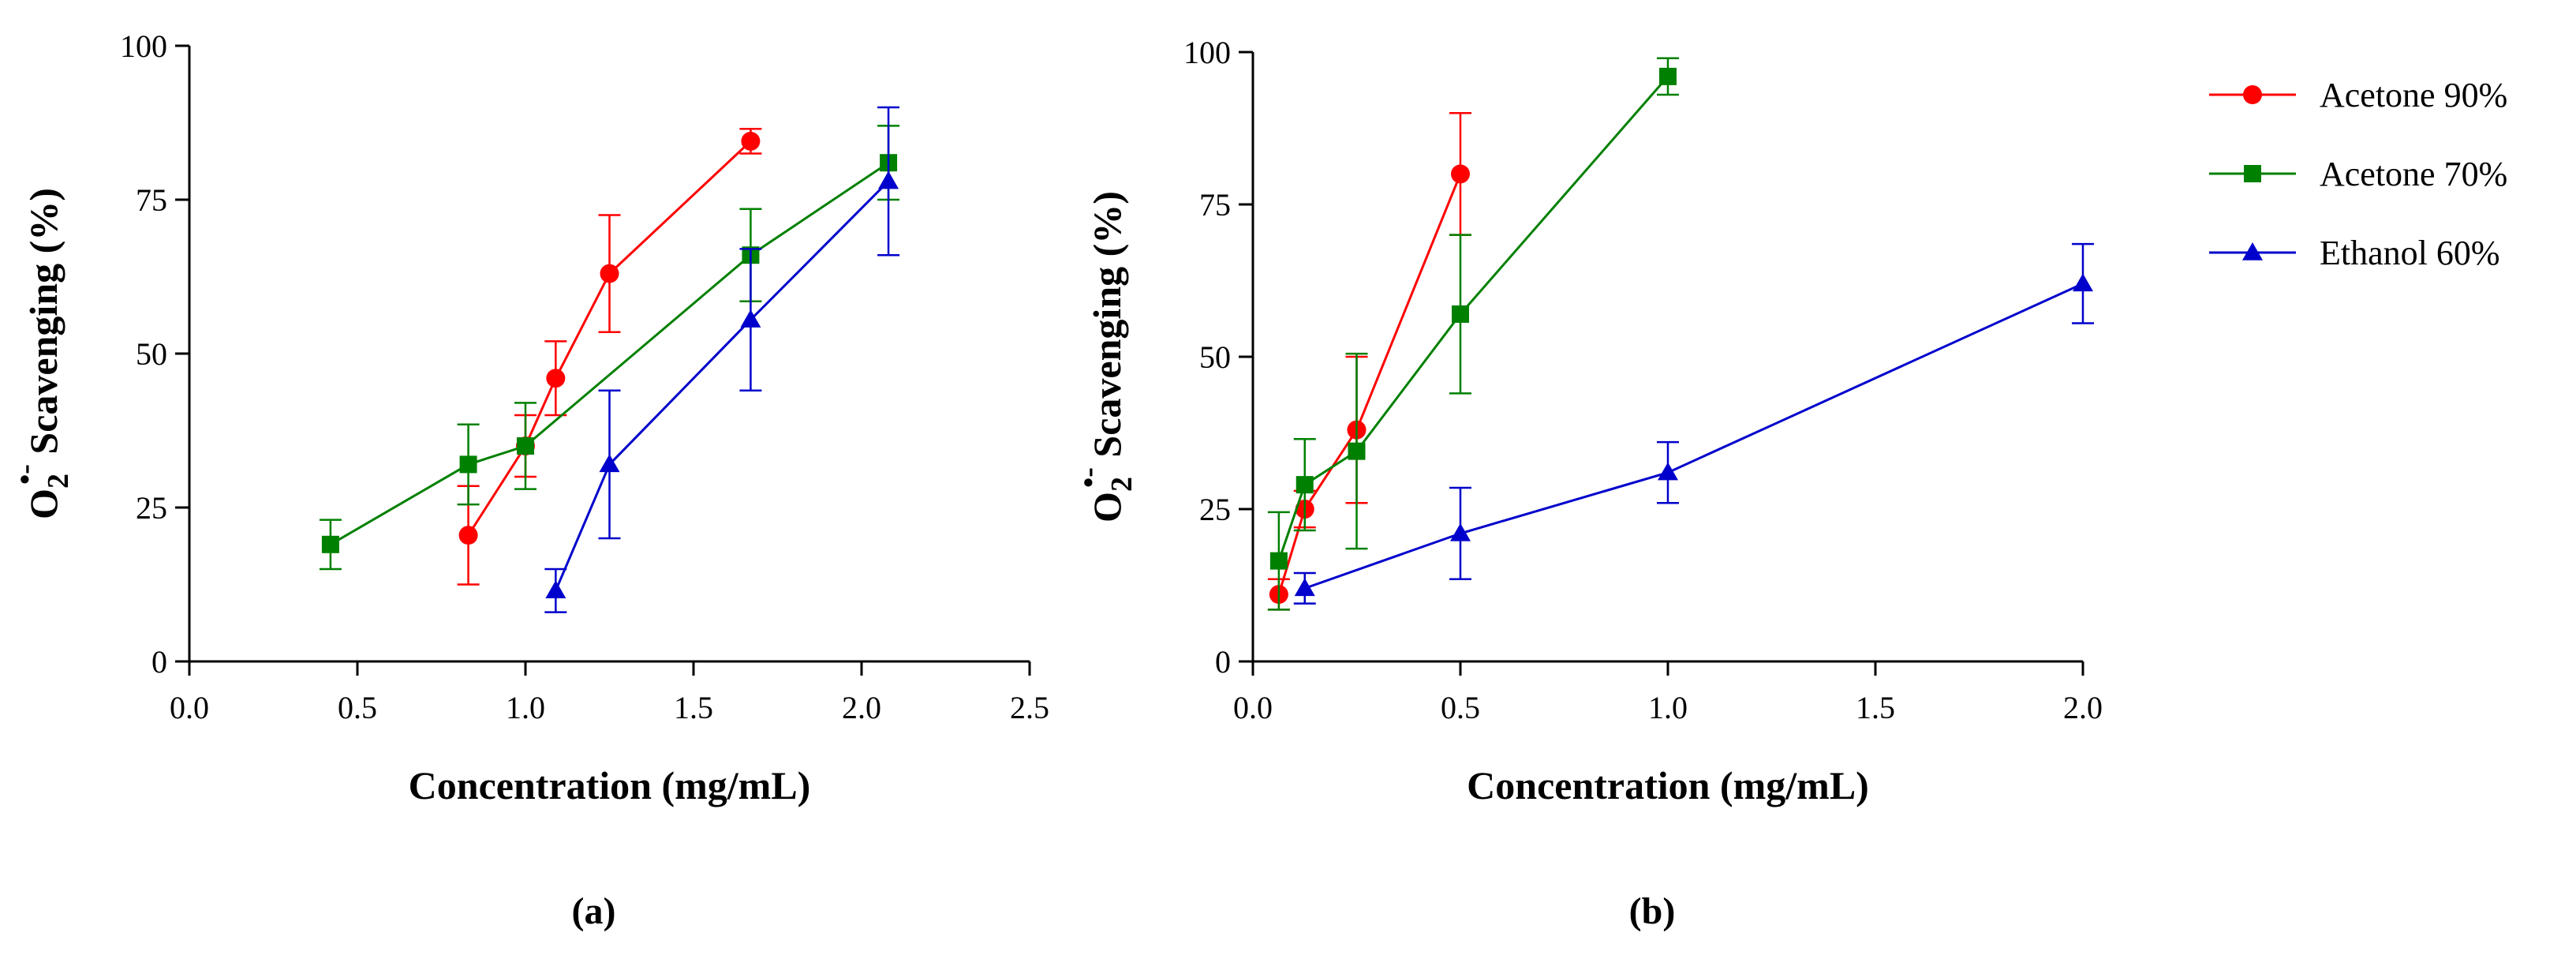  What do you see at coordinates (2410, 253) in the screenshot?
I see `legend-label: Ethanol 60%` at bounding box center [2410, 253].